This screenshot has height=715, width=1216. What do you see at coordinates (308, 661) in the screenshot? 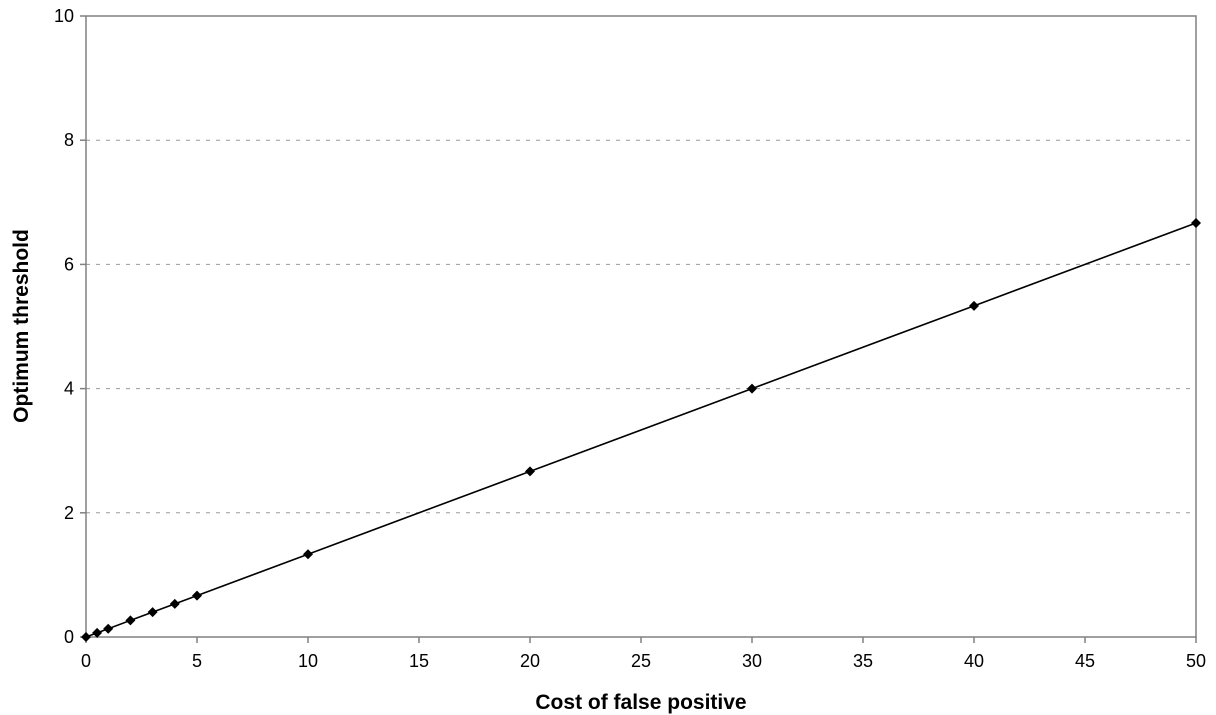
I see `x-tick-label: 10` at bounding box center [308, 661].